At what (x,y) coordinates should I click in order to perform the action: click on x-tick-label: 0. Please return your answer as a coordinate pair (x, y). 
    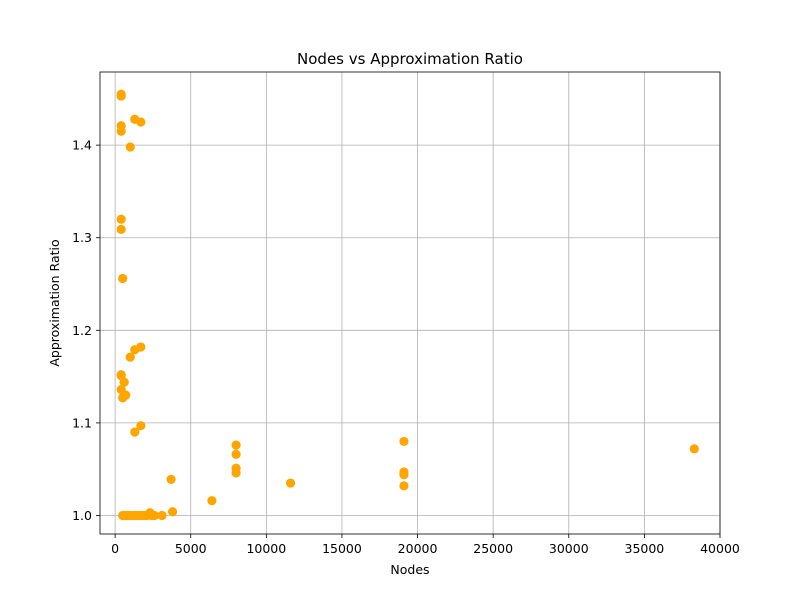
    Looking at the image, I should click on (115, 548).